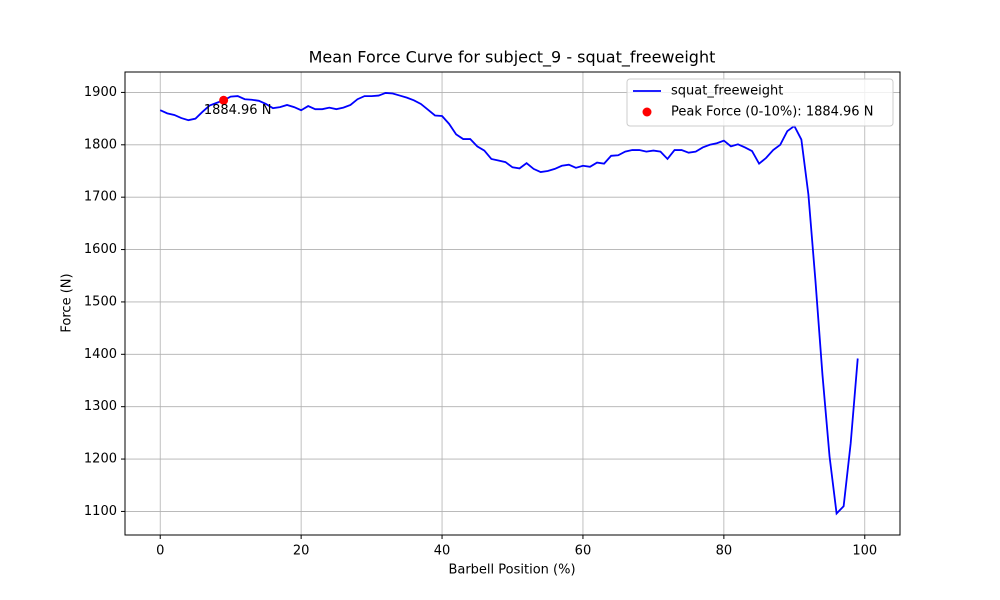 The height and width of the screenshot is (600, 1000). What do you see at coordinates (100, 249) in the screenshot?
I see `y-tick-label: 1600` at bounding box center [100, 249].